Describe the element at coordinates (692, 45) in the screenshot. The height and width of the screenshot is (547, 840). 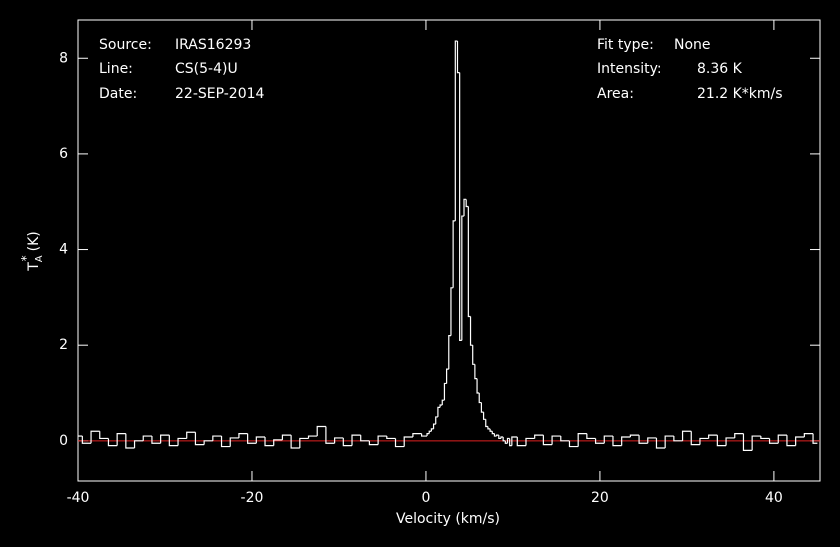
I see `info-value: None` at that location.